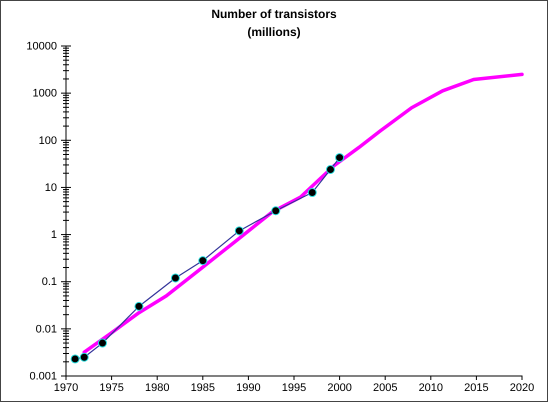 This screenshot has height=402, width=548. Describe the element at coordinates (41, 46) in the screenshot. I see `y-tick-label: 10000` at that location.